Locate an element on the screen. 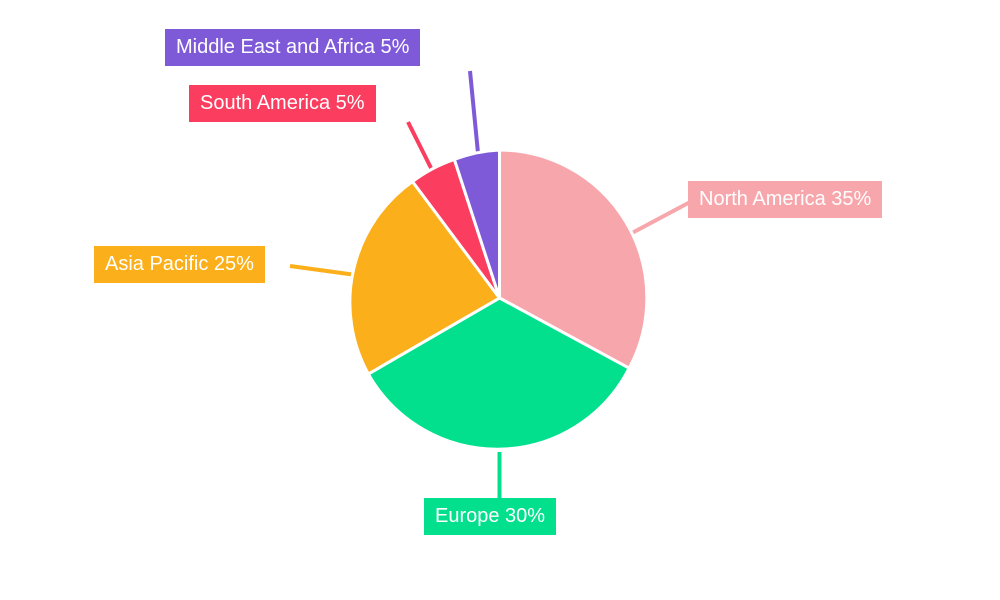 The width and height of the screenshot is (1000, 600). pie-slice-middle-east-africa is located at coordinates (476, 223).